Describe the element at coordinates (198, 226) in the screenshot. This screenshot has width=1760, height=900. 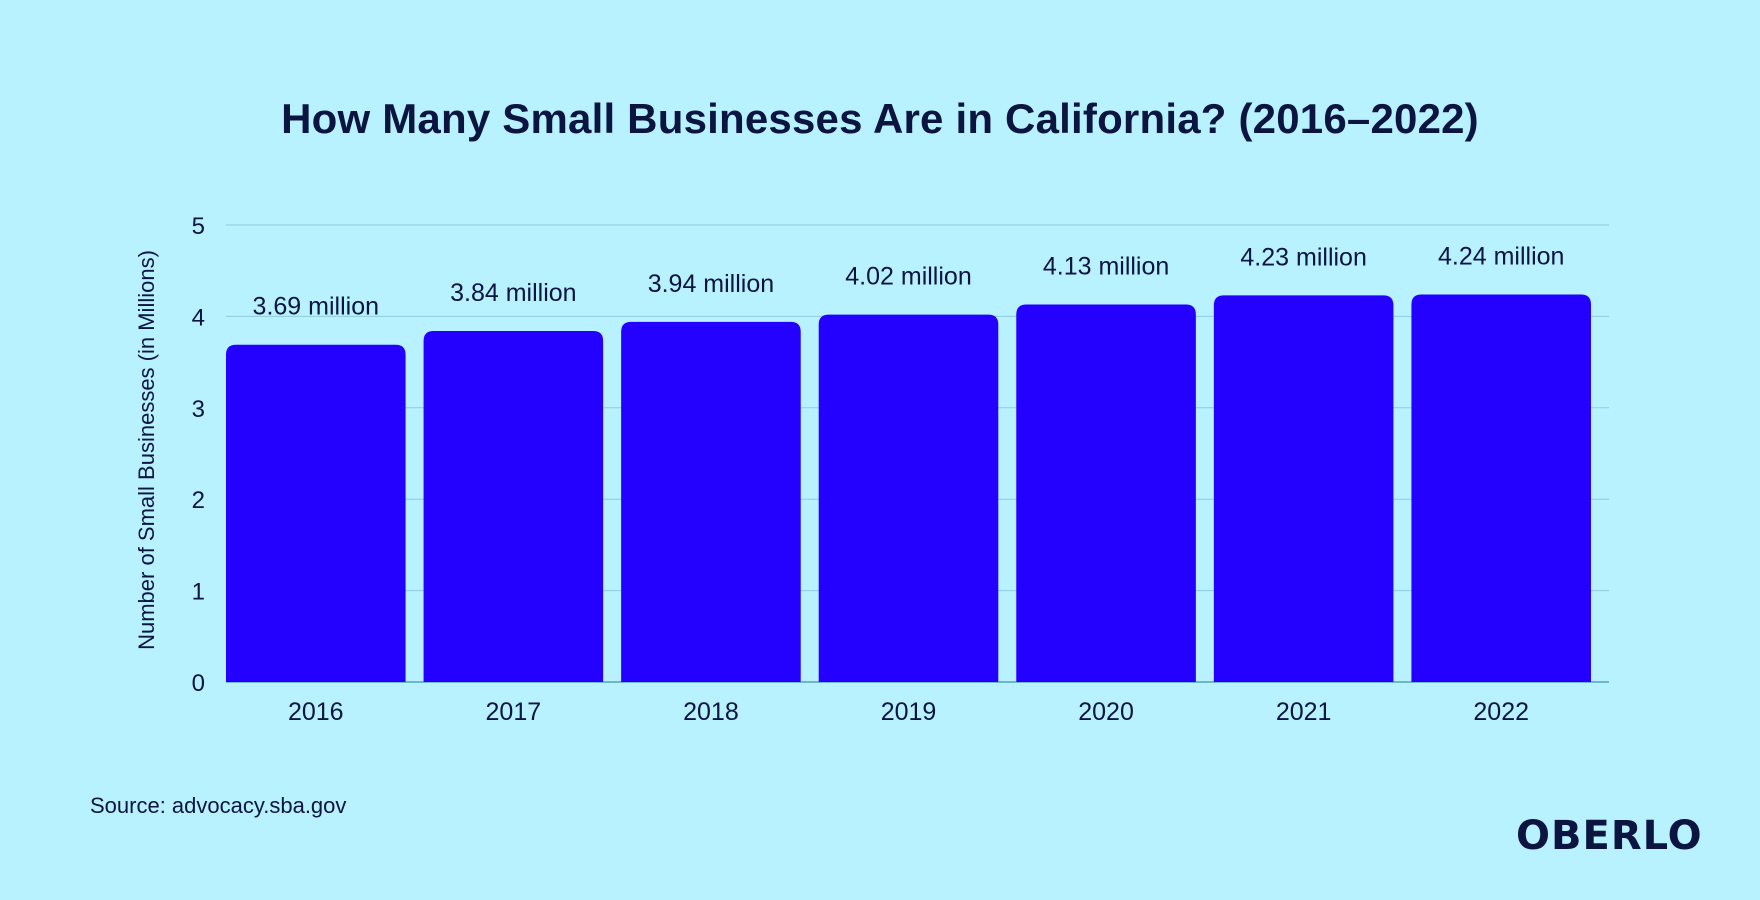
I see `y-tick-label: 5` at that location.